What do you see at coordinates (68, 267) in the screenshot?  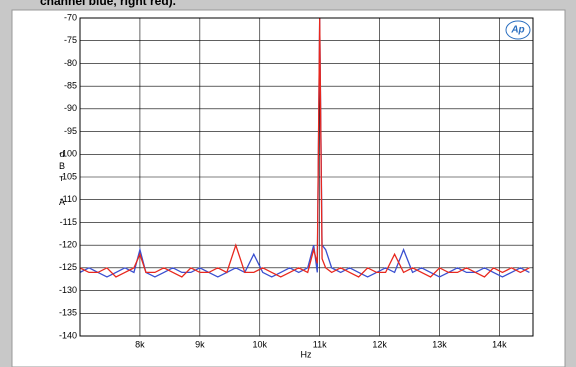 I see `y-tick-label: -125` at bounding box center [68, 267].